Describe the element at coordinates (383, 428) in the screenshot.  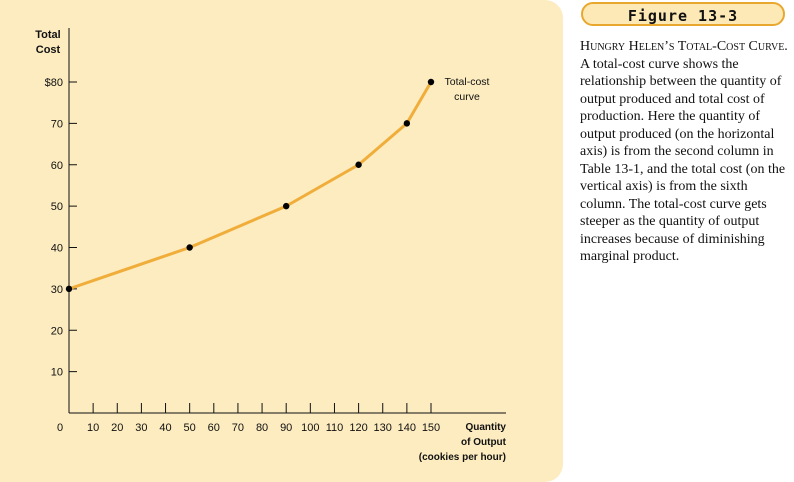
I see `x-tick-label-130: 130` at that location.